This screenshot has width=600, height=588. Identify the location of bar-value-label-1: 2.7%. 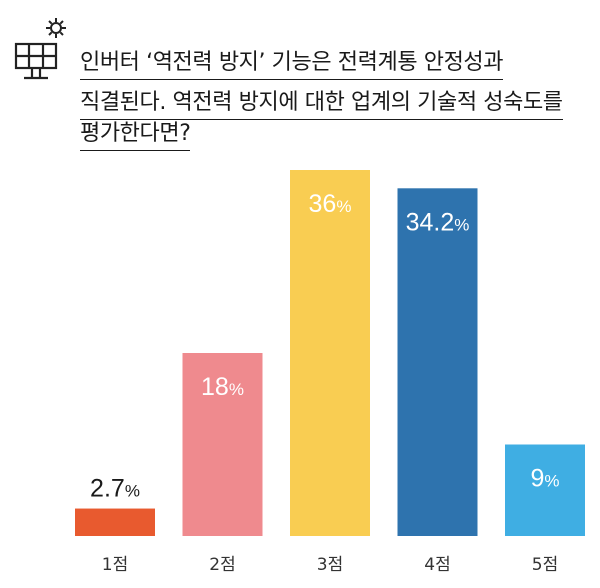
(115, 489).